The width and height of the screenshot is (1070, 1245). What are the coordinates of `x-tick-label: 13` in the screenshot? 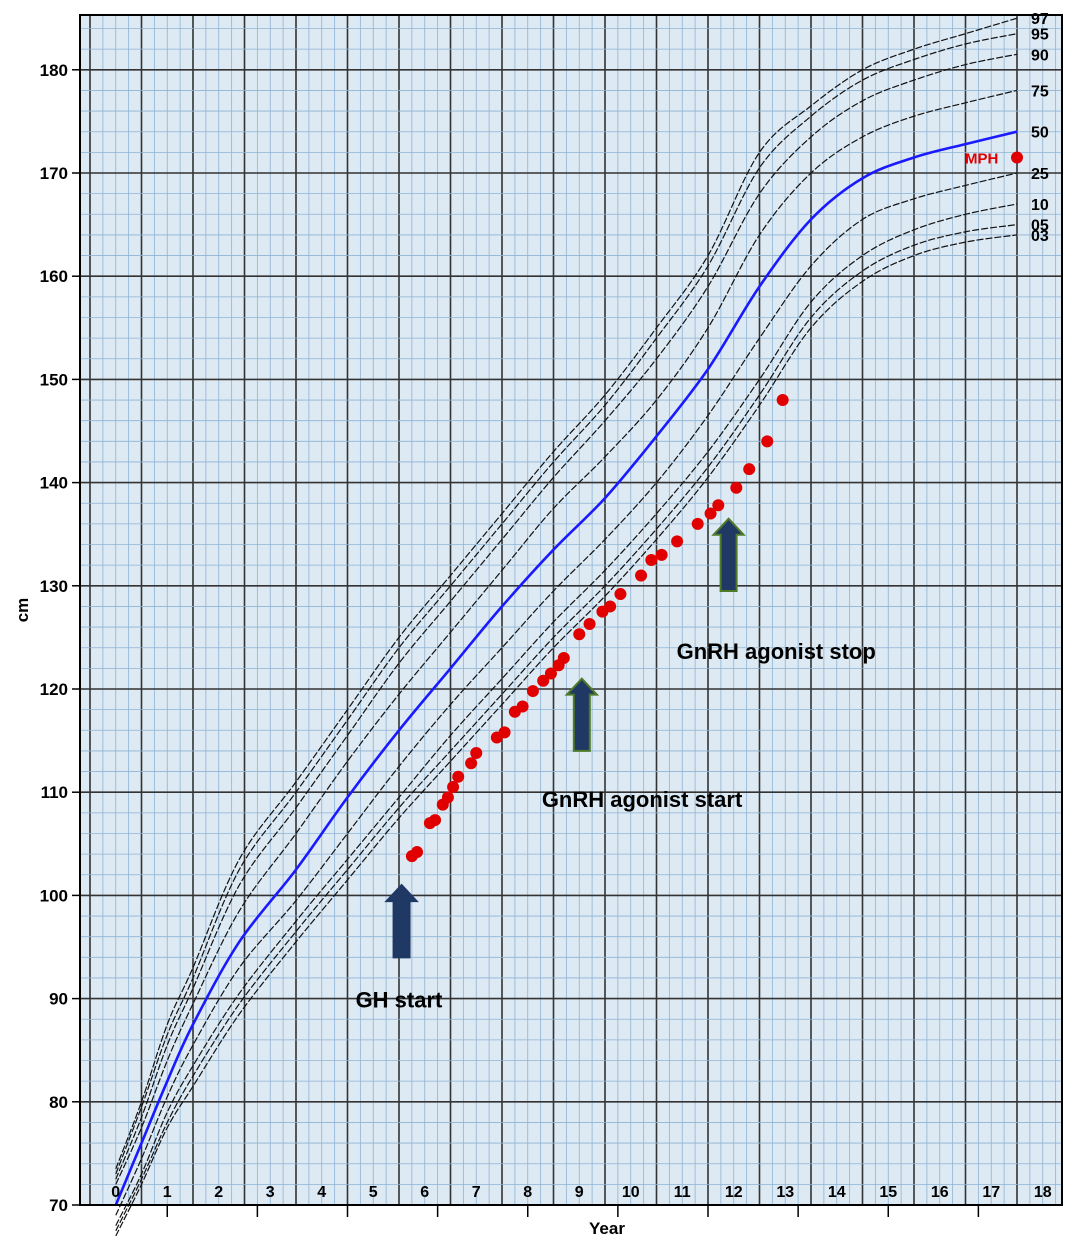 It's located at (785, 1192).